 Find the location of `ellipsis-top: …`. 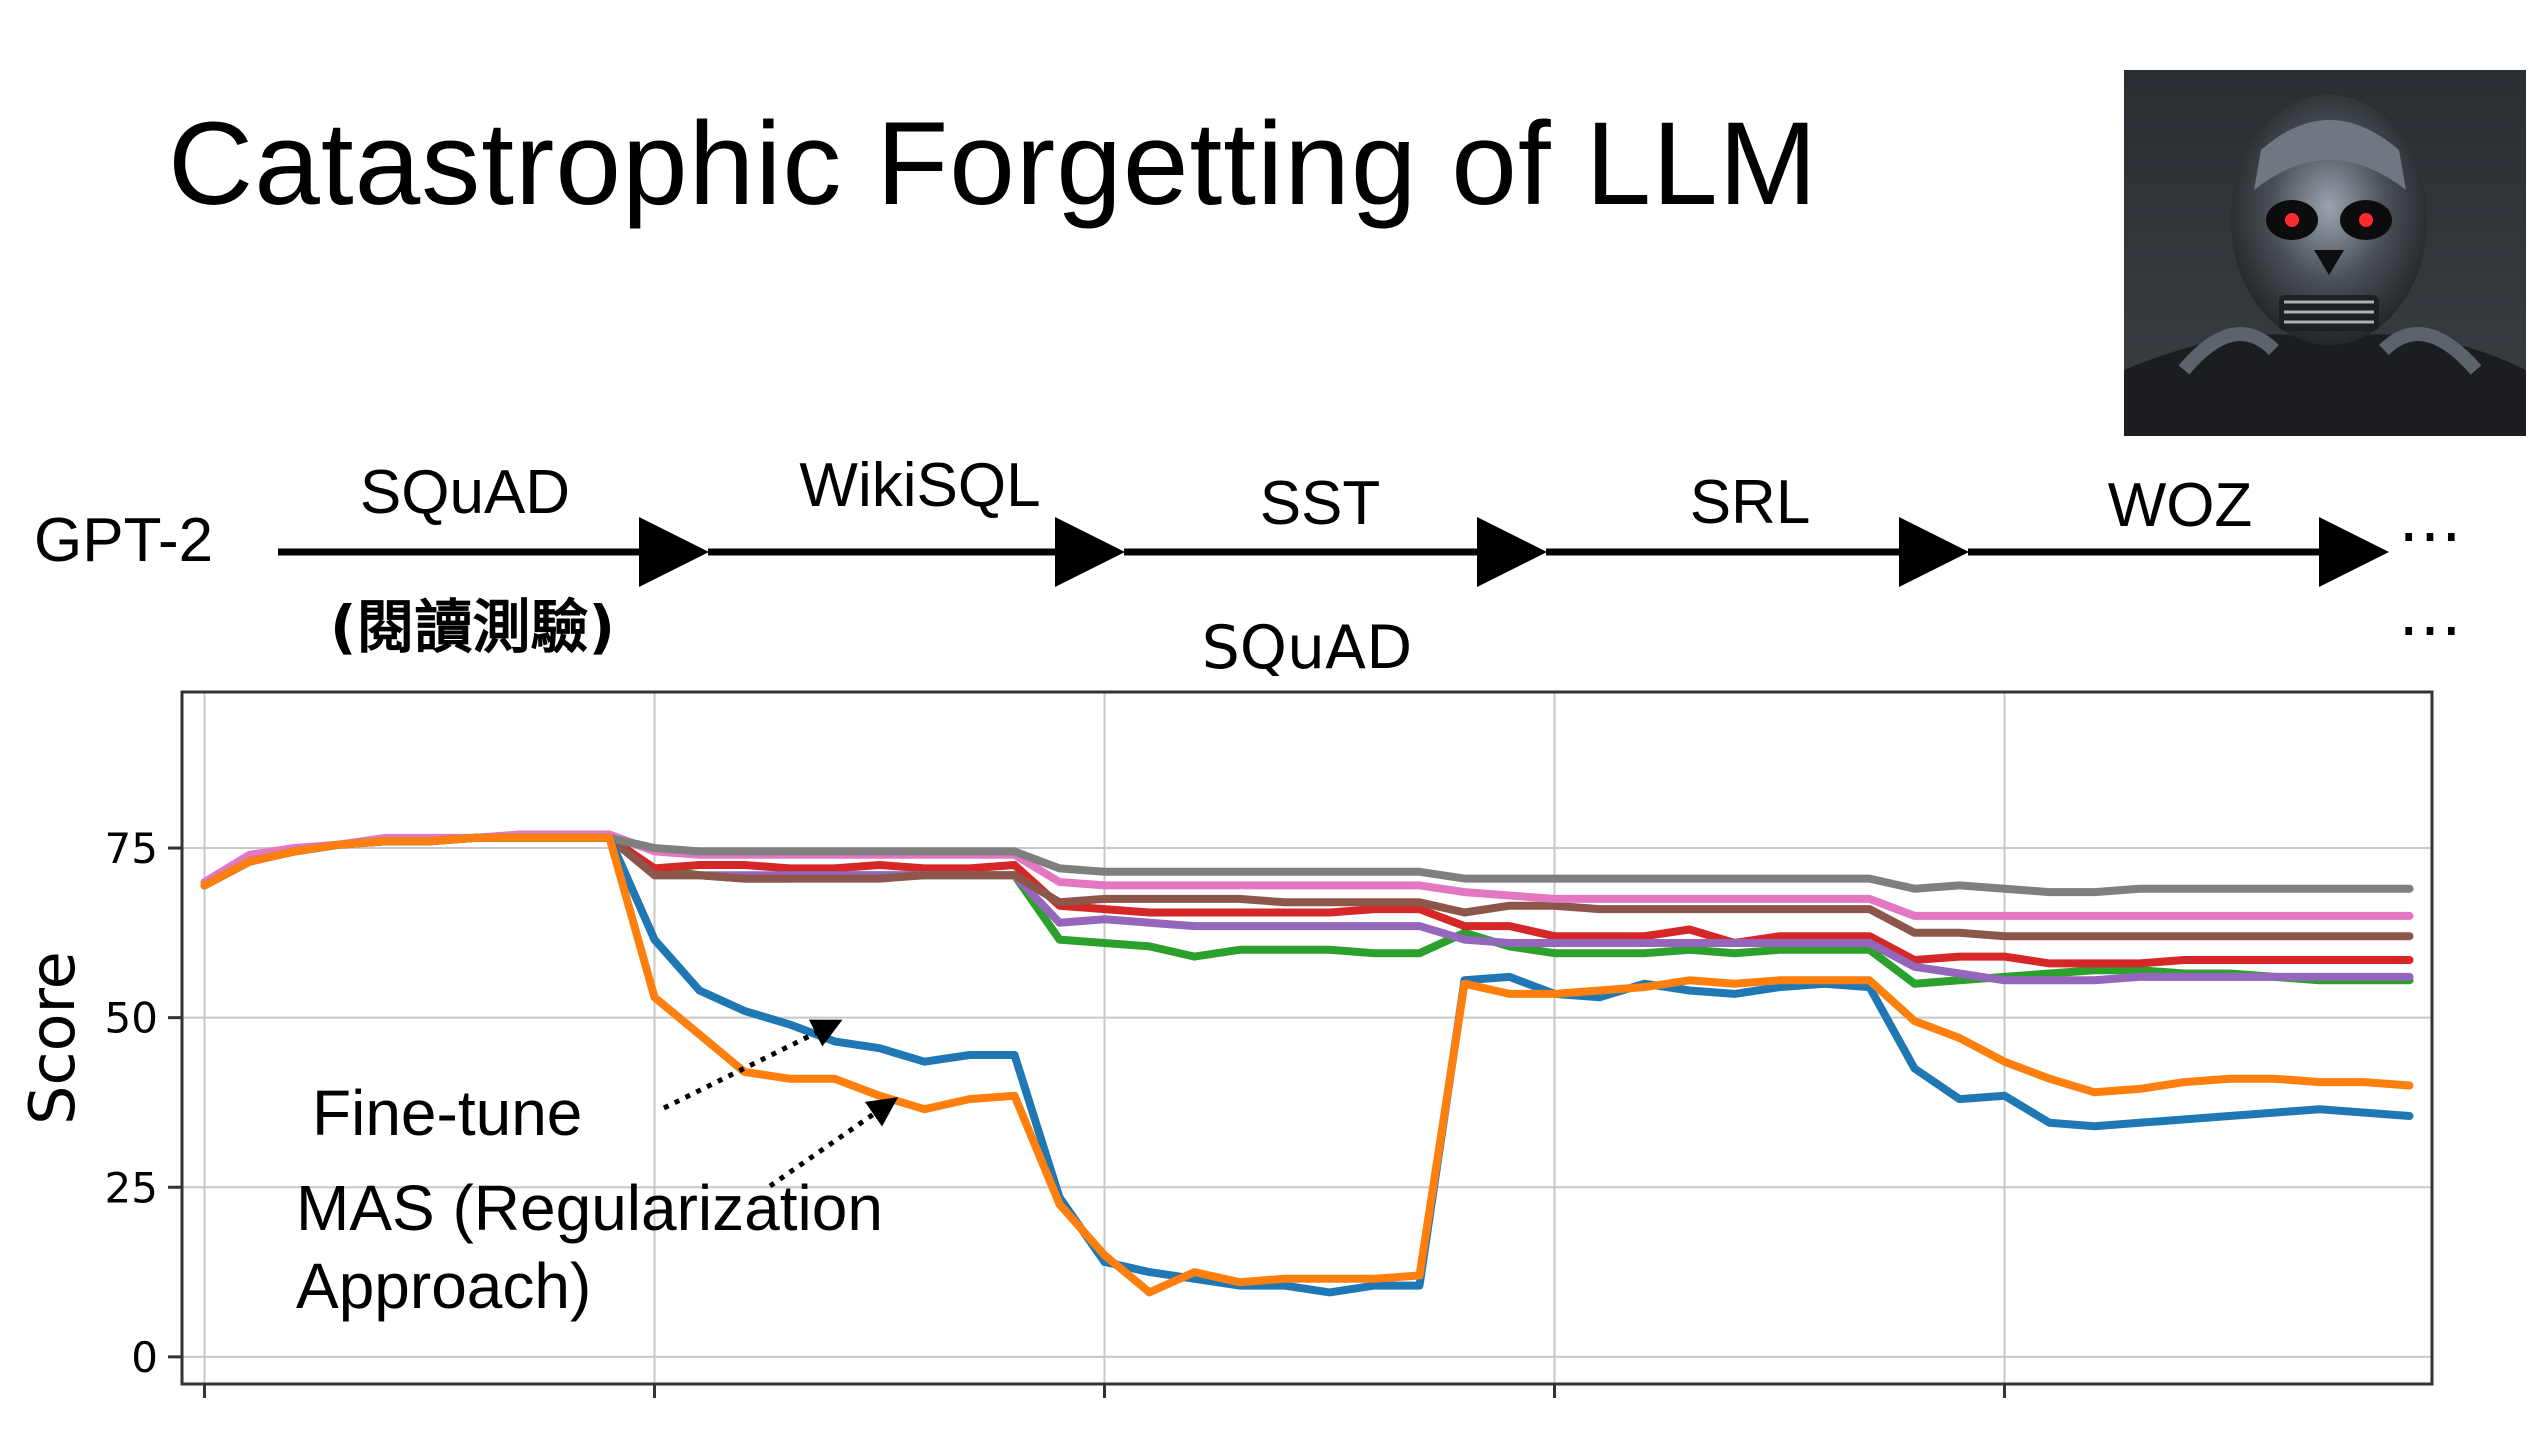

ellipsis-top: … is located at coordinates (2432, 520).